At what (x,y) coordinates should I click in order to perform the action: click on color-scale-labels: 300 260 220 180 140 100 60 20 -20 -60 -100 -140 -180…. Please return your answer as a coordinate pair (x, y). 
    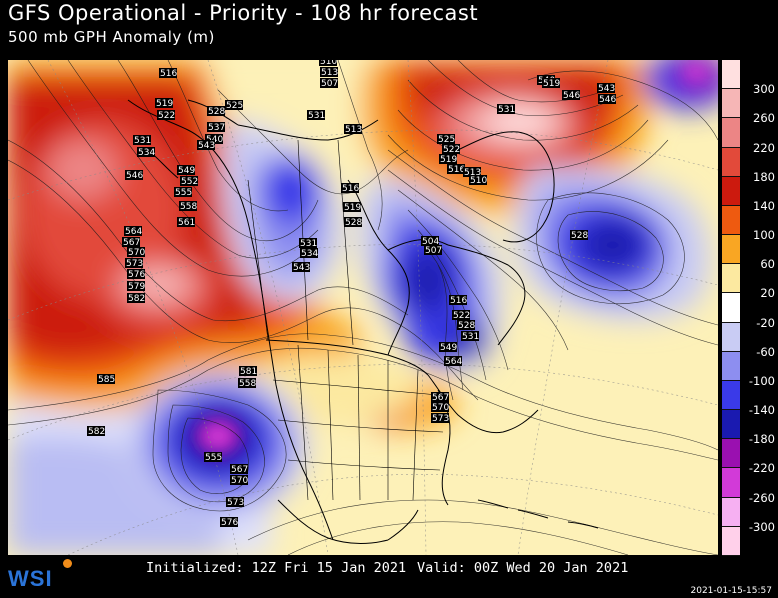
    Looking at the image, I should click on (759, 308).